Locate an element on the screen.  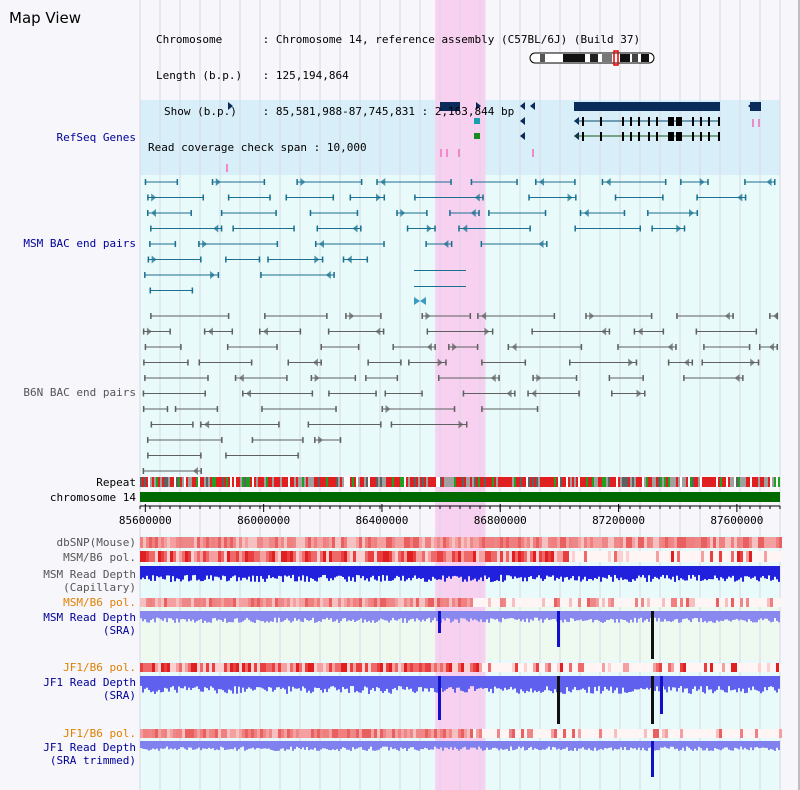
track-label-jf1-depth-sra-2: (SRA) is located at coordinates (119, 695).